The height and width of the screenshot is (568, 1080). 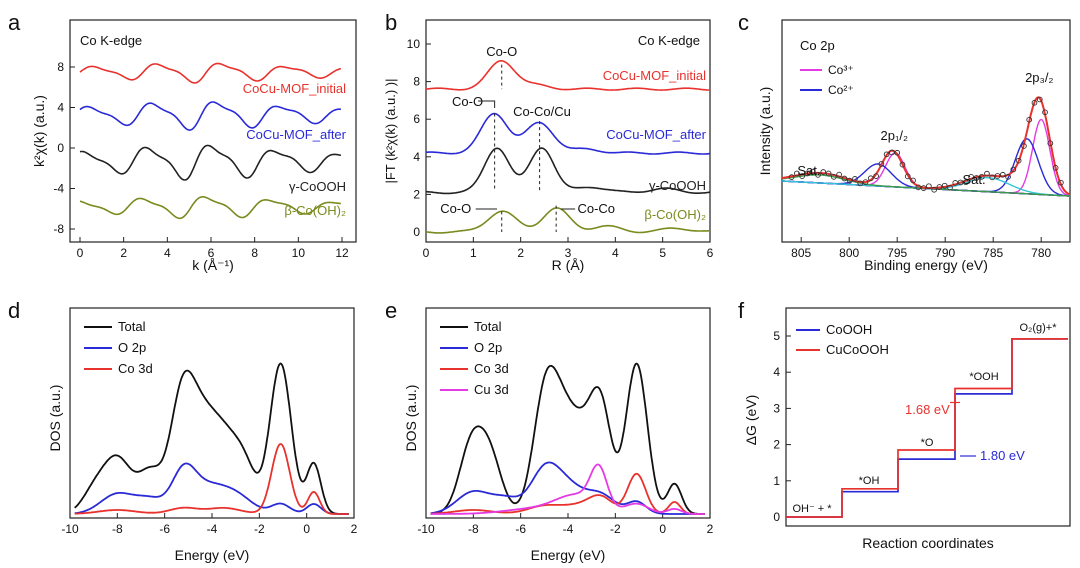 What do you see at coordinates (926, 265) in the screenshot?
I see `panel-c-xlabel: Binding energy (eV)` at bounding box center [926, 265].